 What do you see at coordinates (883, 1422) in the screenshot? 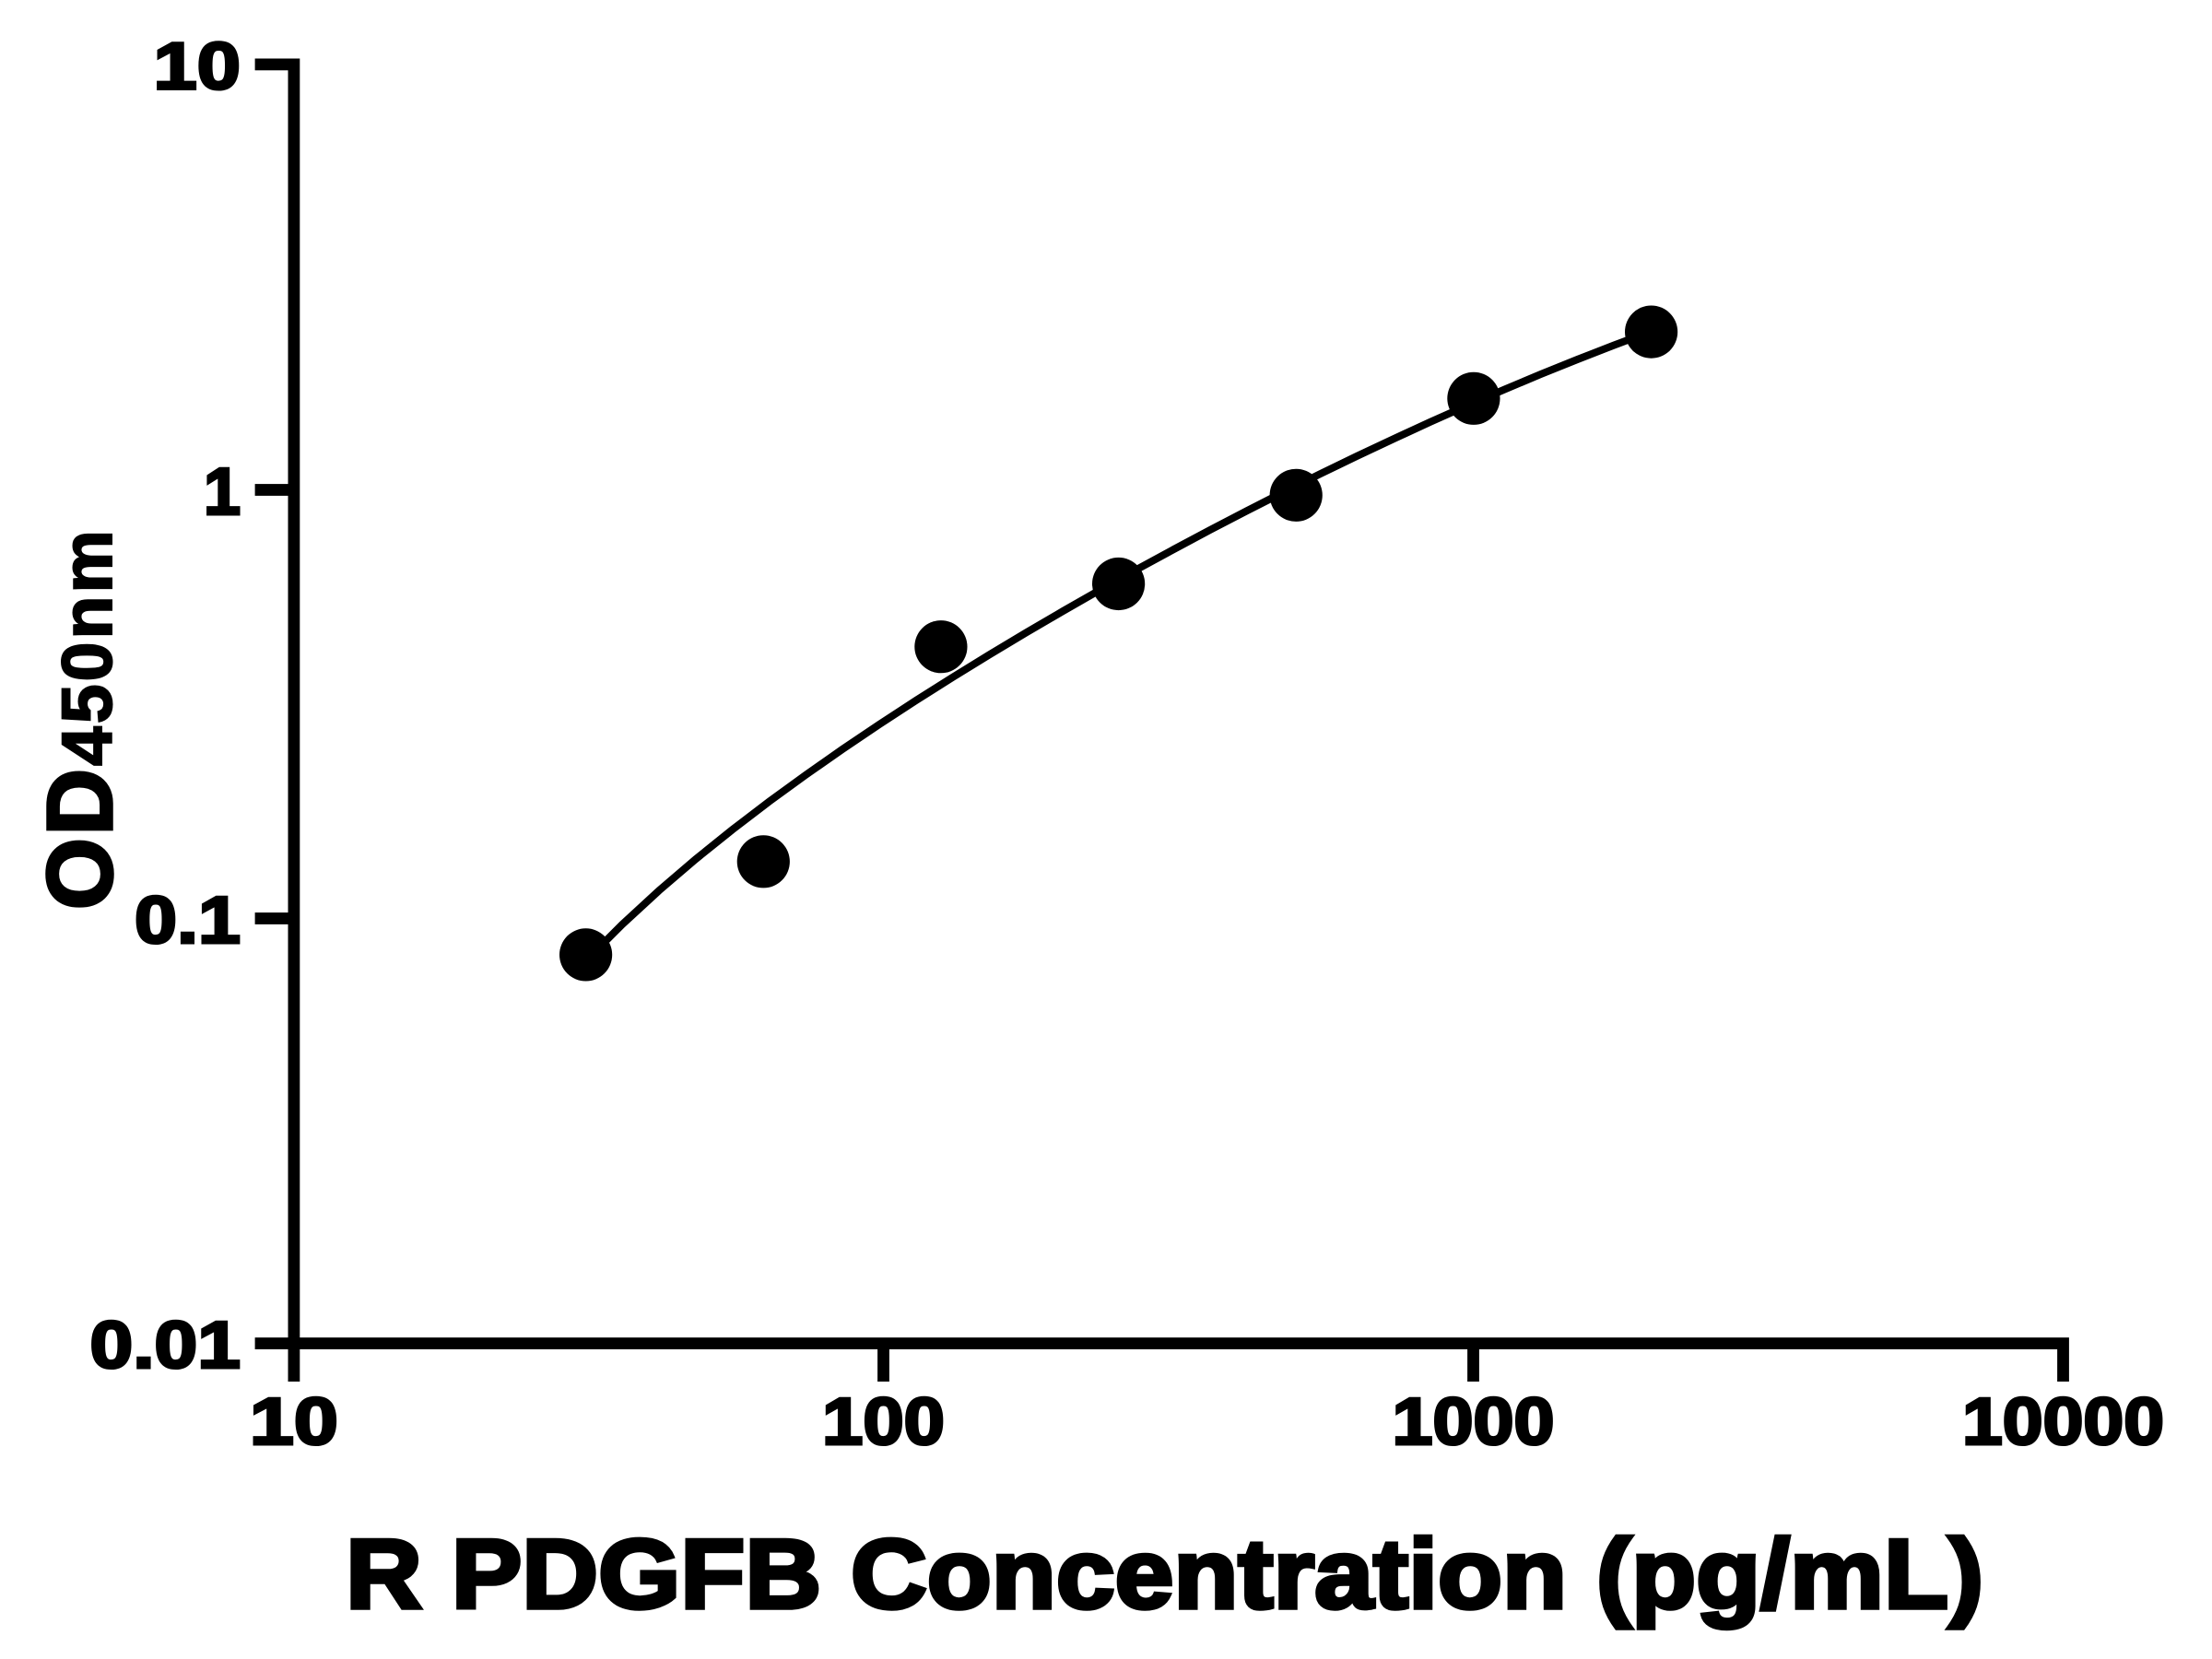
I see `svg-text: 100` at bounding box center [883, 1422].